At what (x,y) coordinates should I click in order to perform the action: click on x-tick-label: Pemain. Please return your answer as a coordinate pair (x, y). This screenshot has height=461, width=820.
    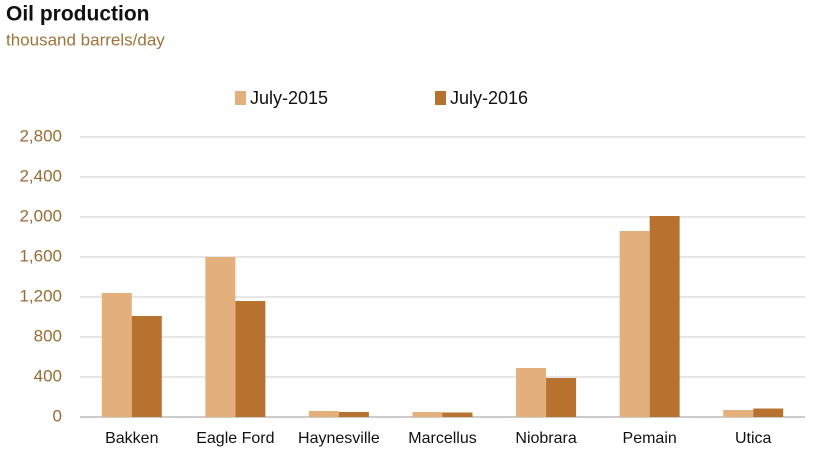
    Looking at the image, I should click on (650, 438).